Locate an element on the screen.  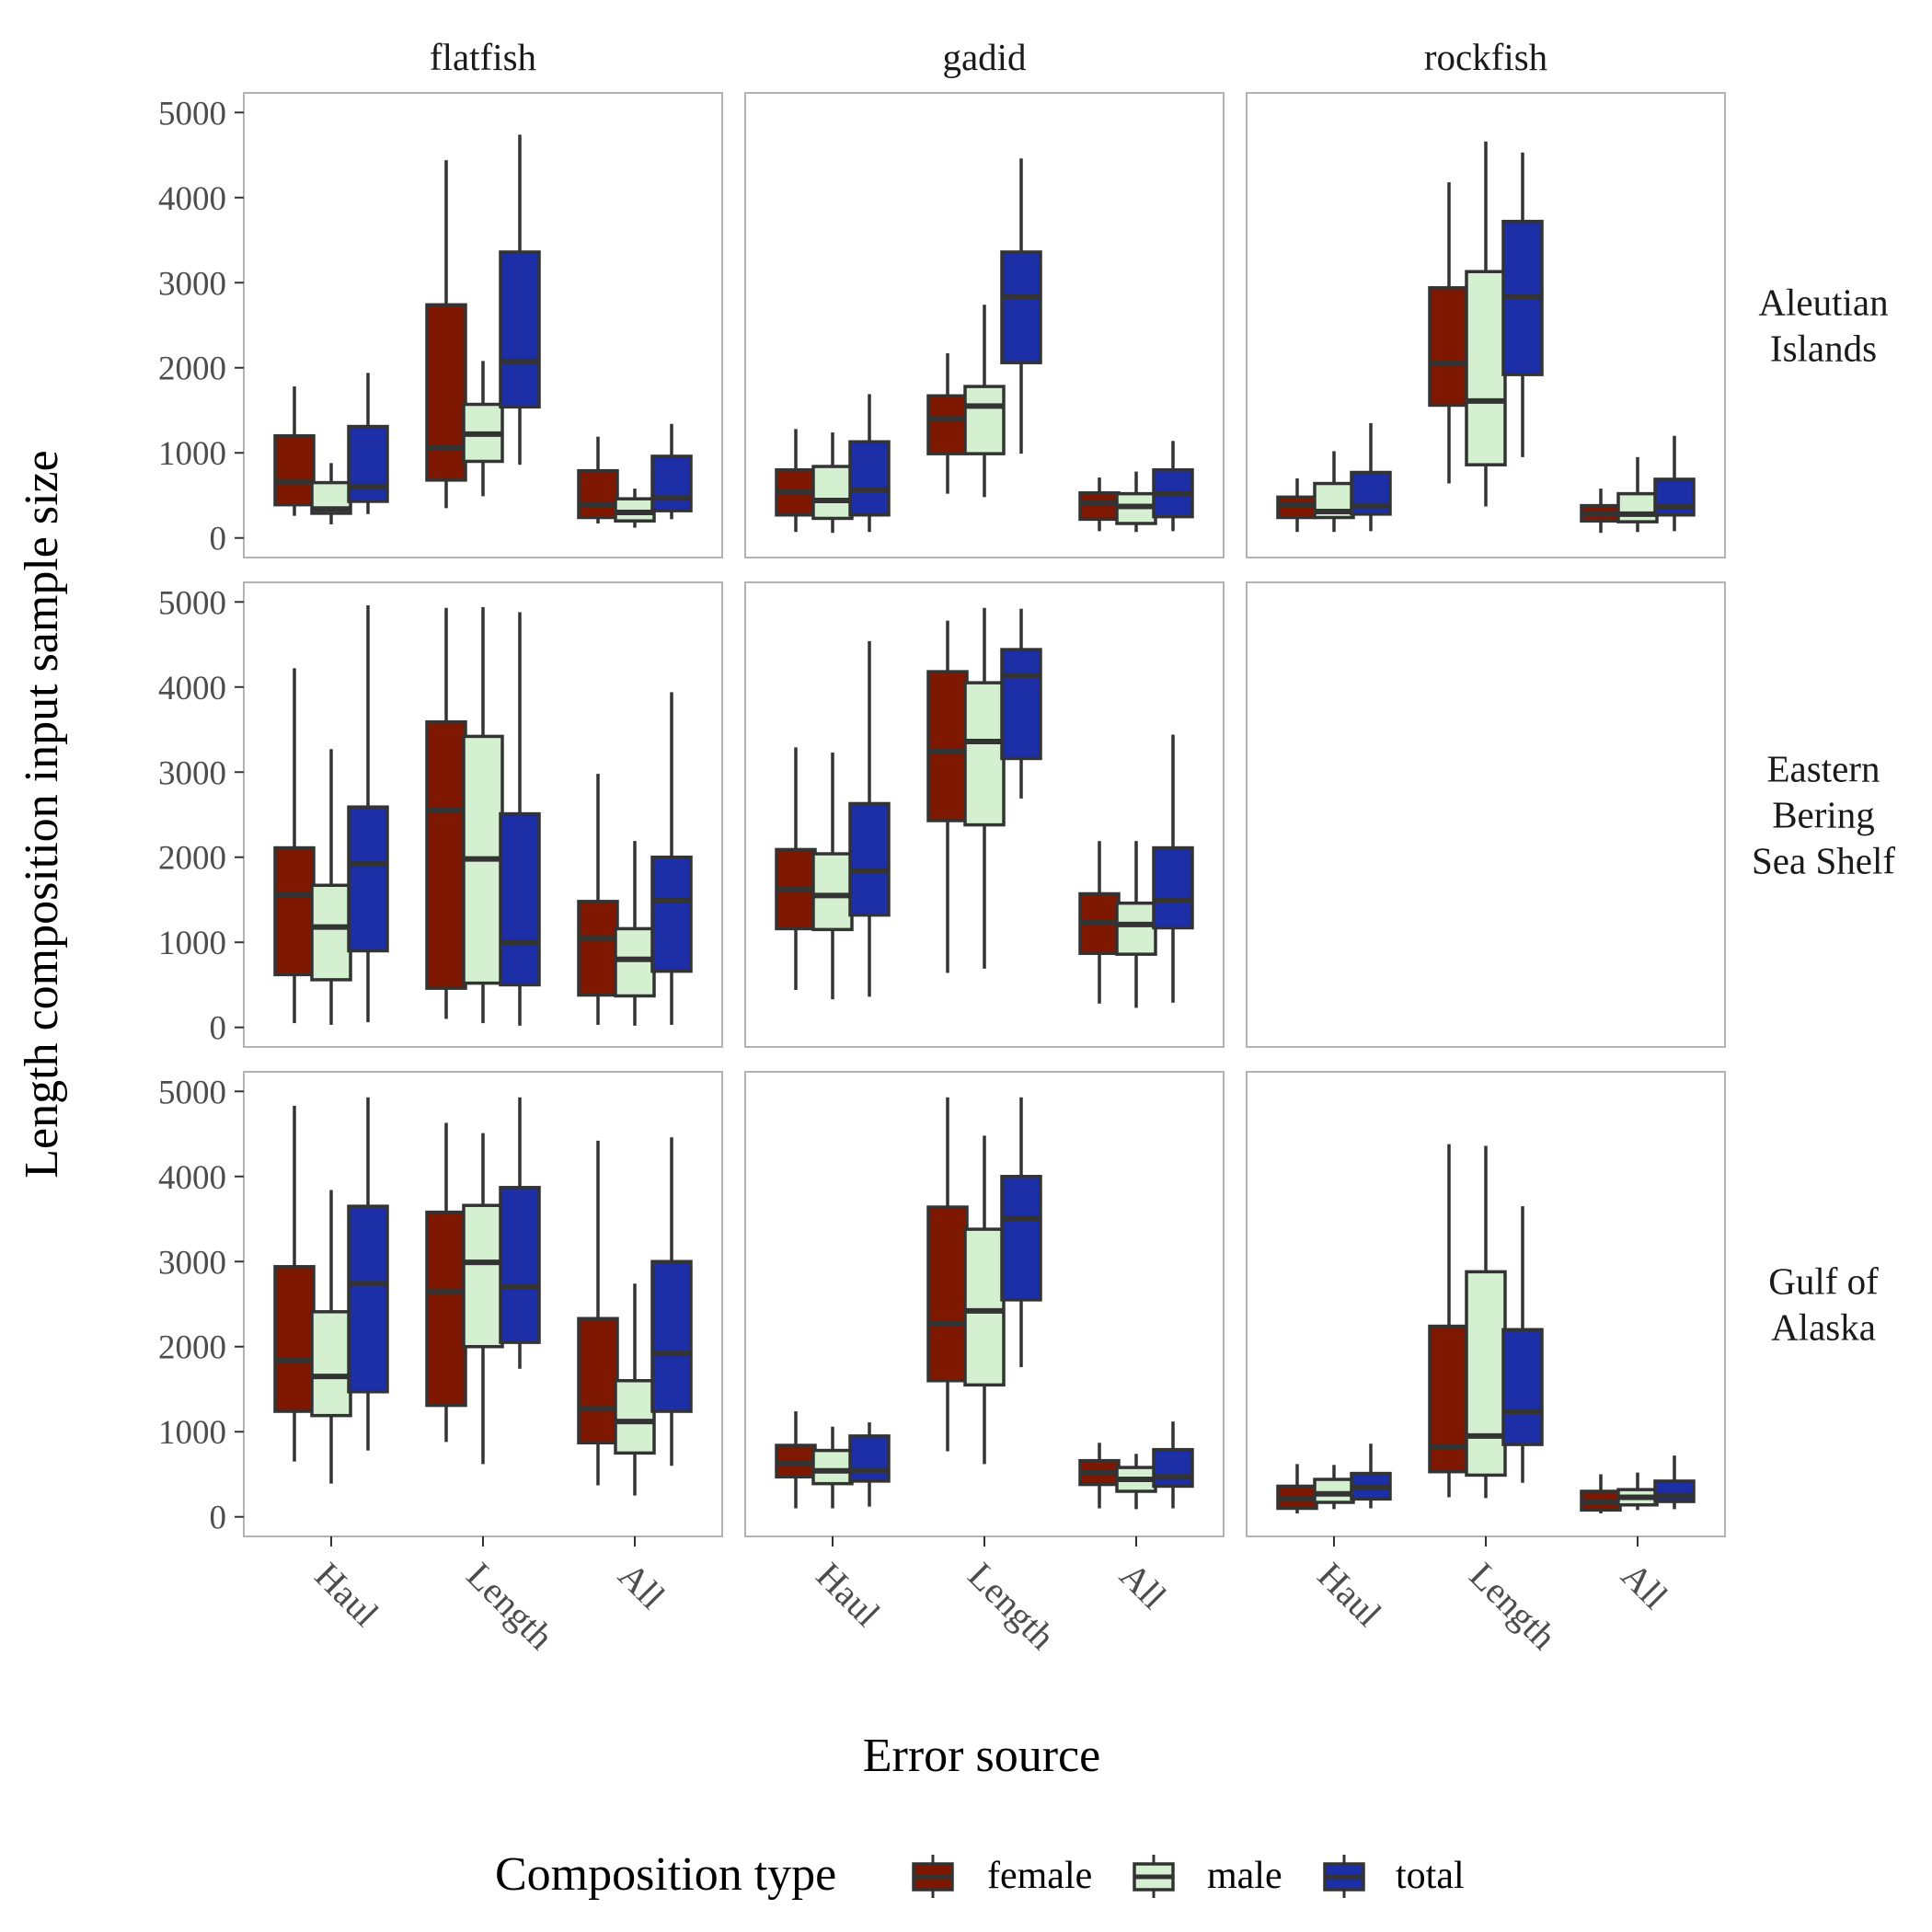
facet-col-label: flatfish is located at coordinates (483, 57).